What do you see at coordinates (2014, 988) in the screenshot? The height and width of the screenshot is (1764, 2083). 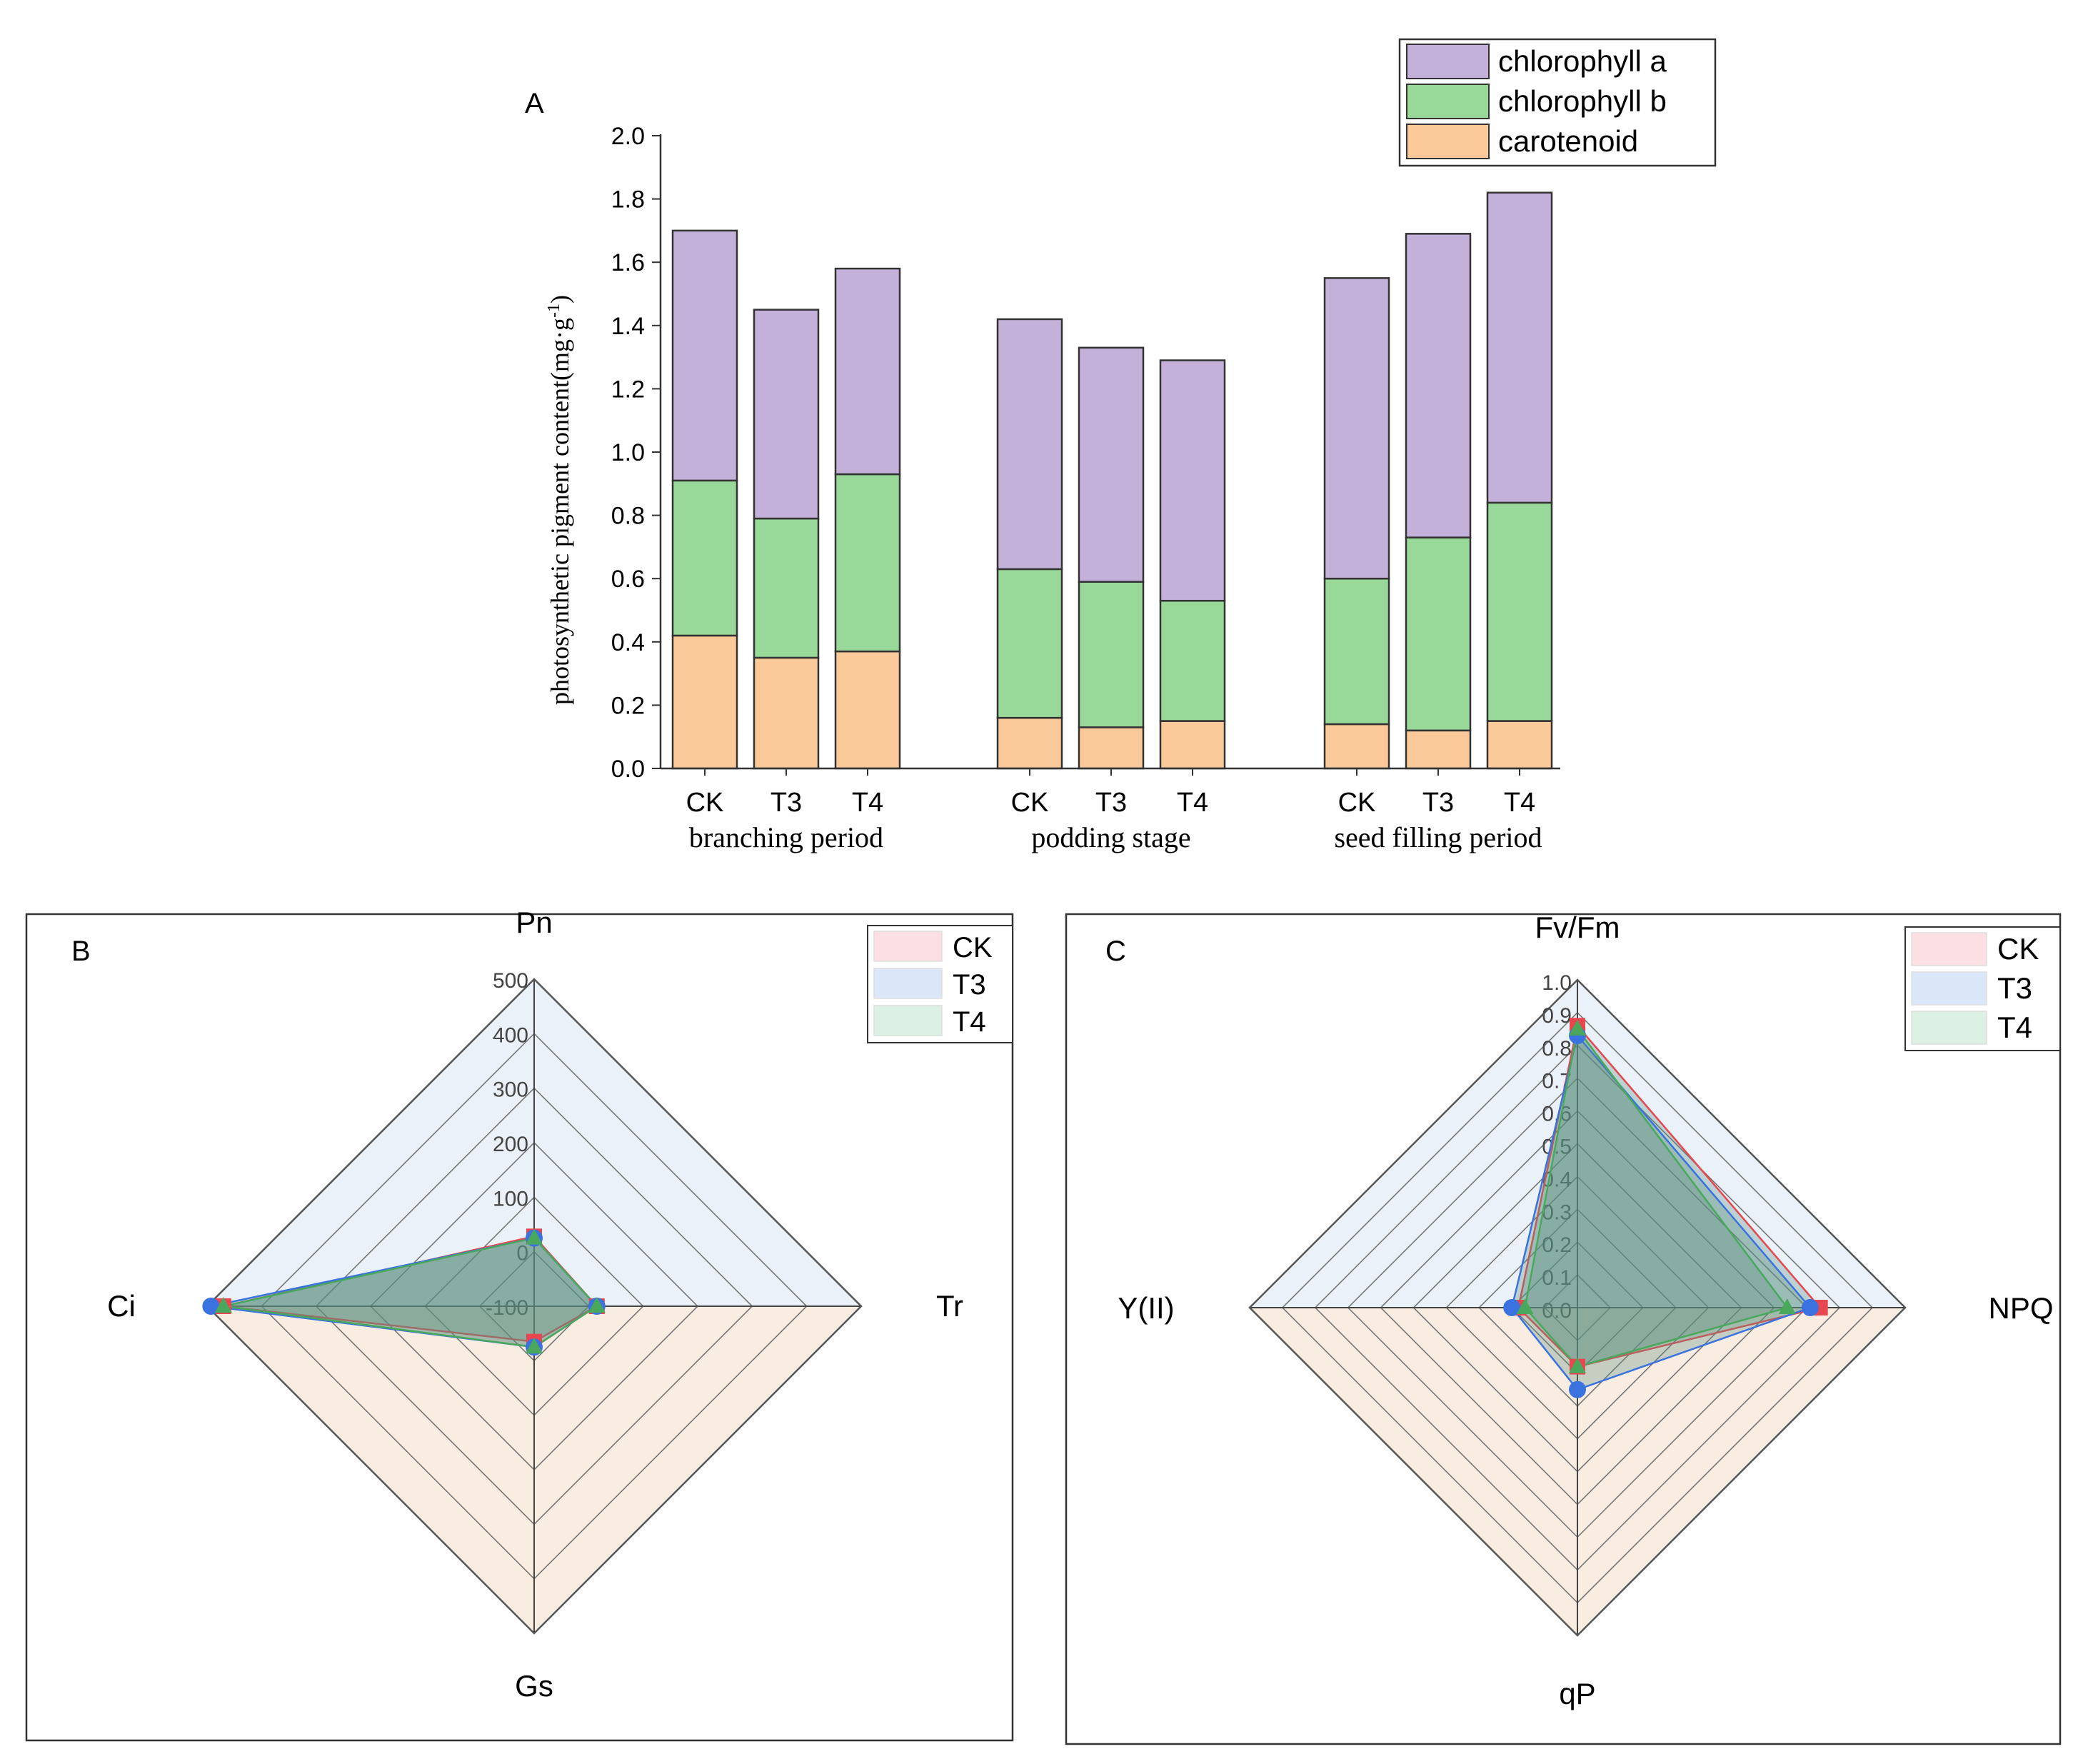 I see `legend-c-label-t3: T3` at bounding box center [2014, 988].